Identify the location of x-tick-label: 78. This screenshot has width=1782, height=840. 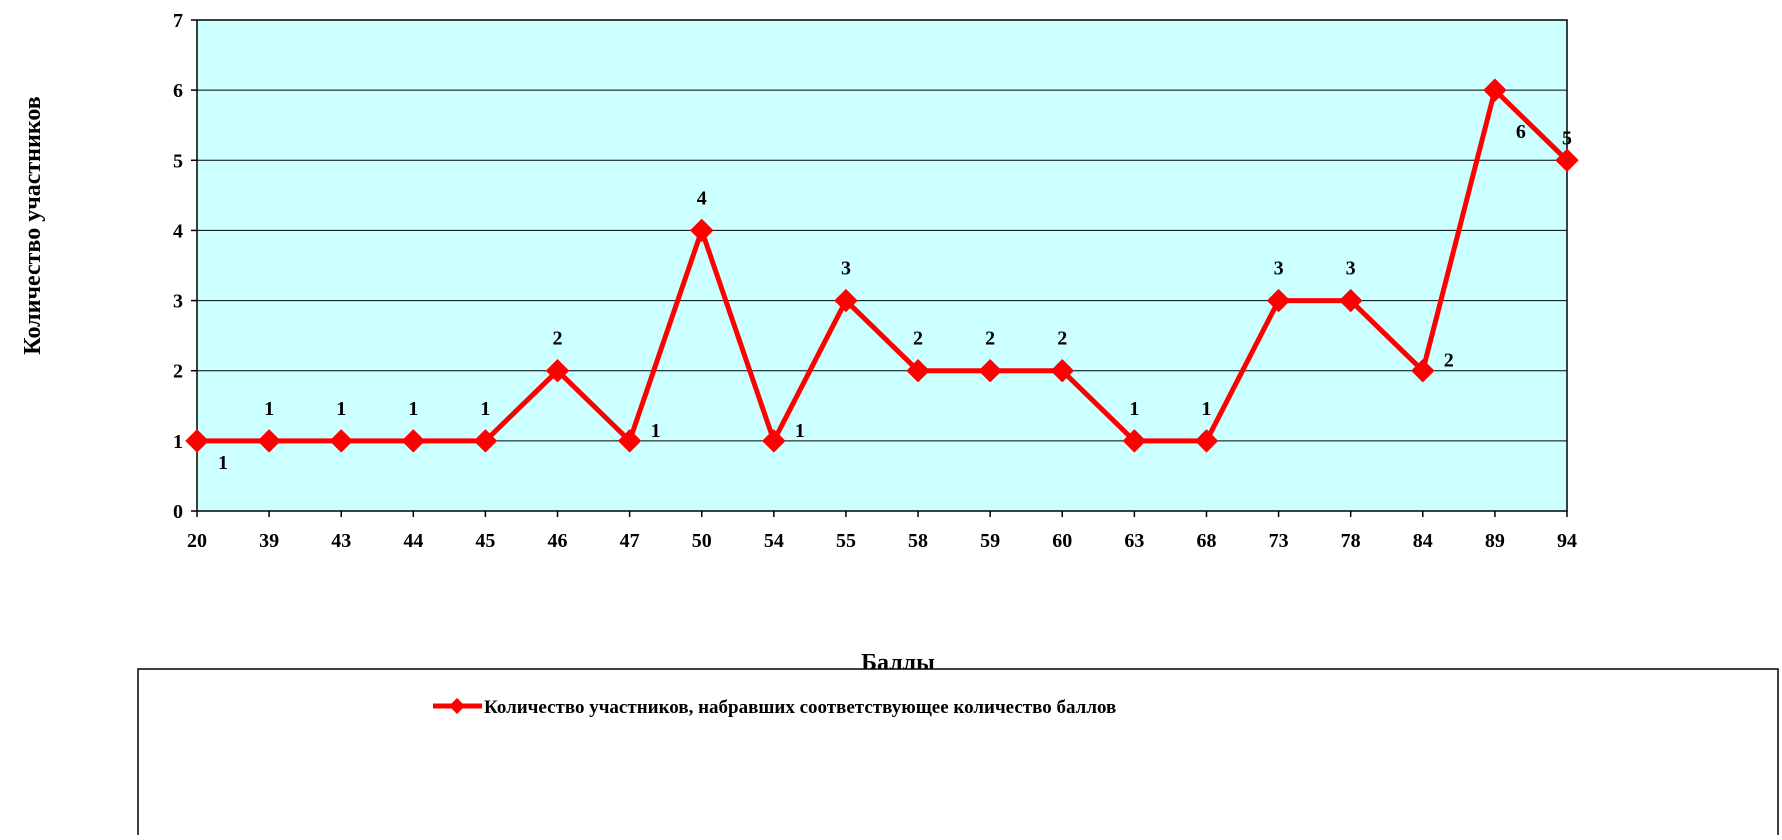
(1351, 541).